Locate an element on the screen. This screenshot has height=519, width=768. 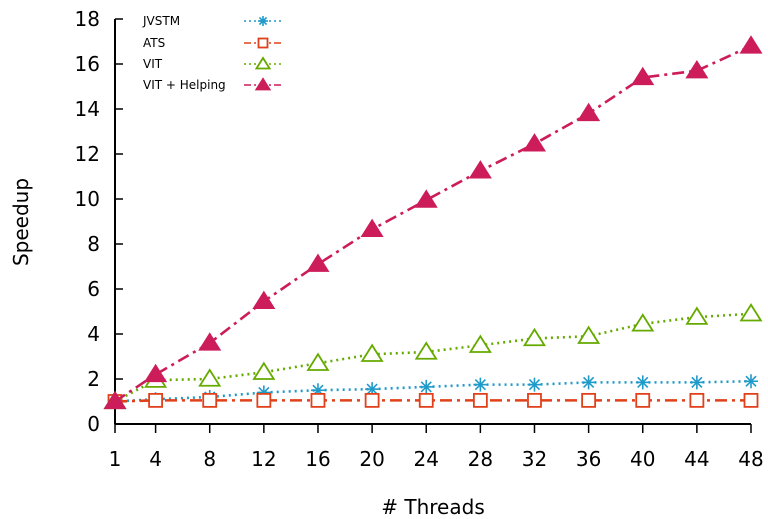
legend: JVSTM ATS VIT VIT + Helping is located at coordinates (212, 53).